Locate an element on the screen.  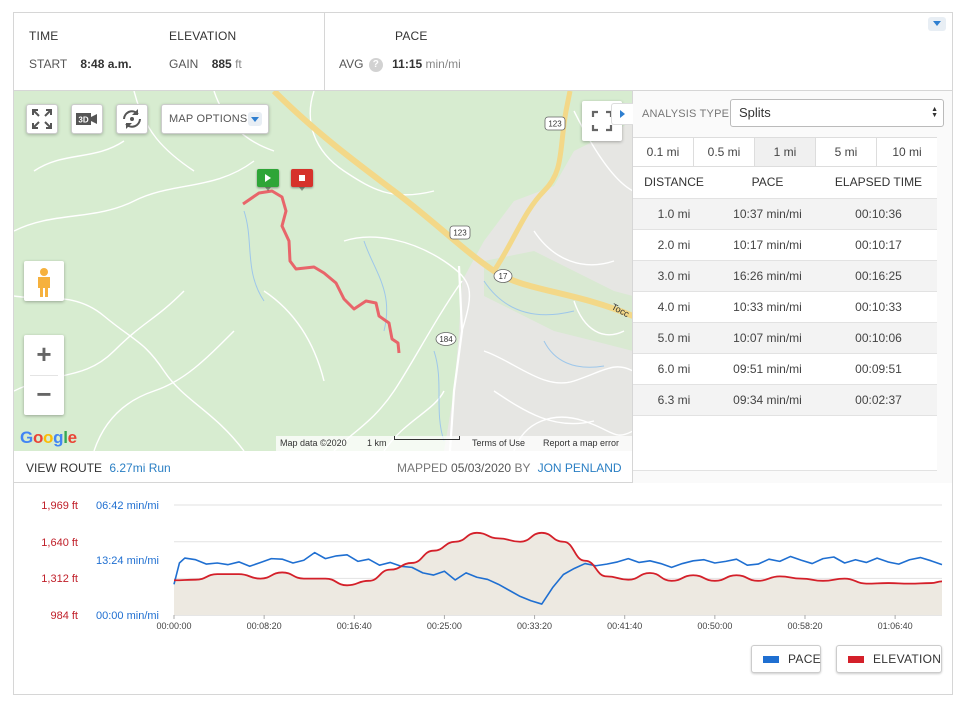
split-elapsed: 00:16:25 is located at coordinates (878, 275).